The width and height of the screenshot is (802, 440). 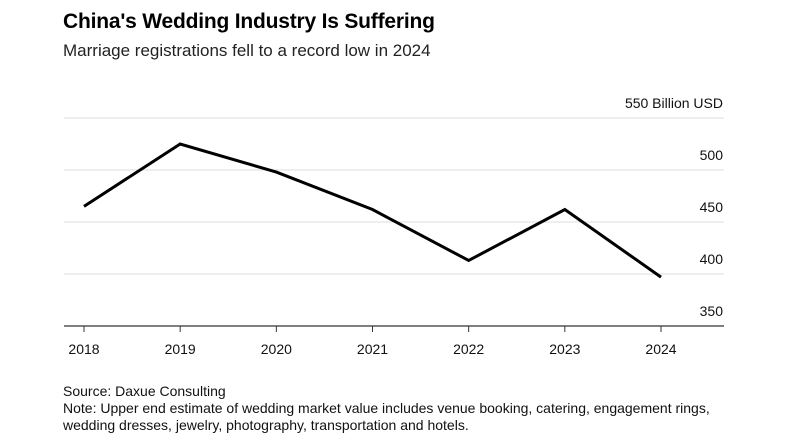 What do you see at coordinates (180, 349) in the screenshot?
I see `x-tick-label: 2019` at bounding box center [180, 349].